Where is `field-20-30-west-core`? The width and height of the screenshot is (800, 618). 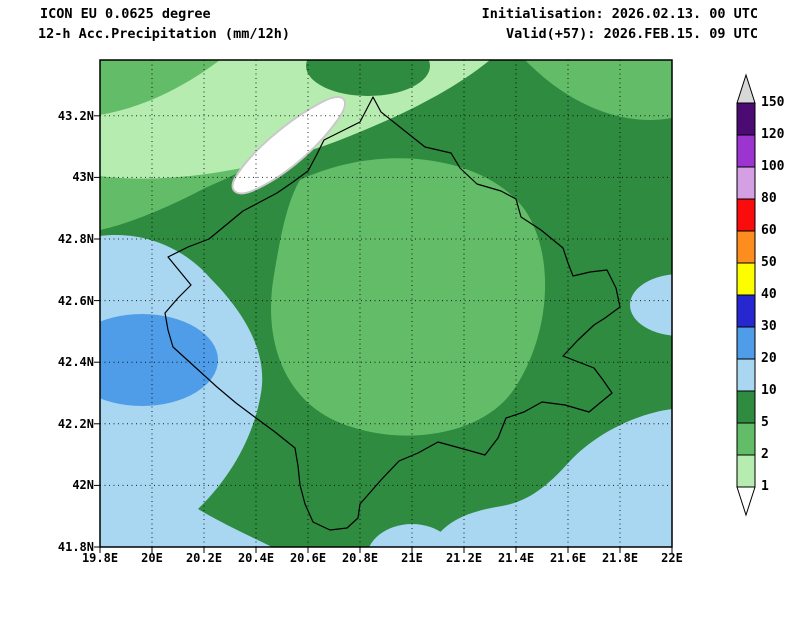 field-20-30-west-core is located at coordinates (159, 360).